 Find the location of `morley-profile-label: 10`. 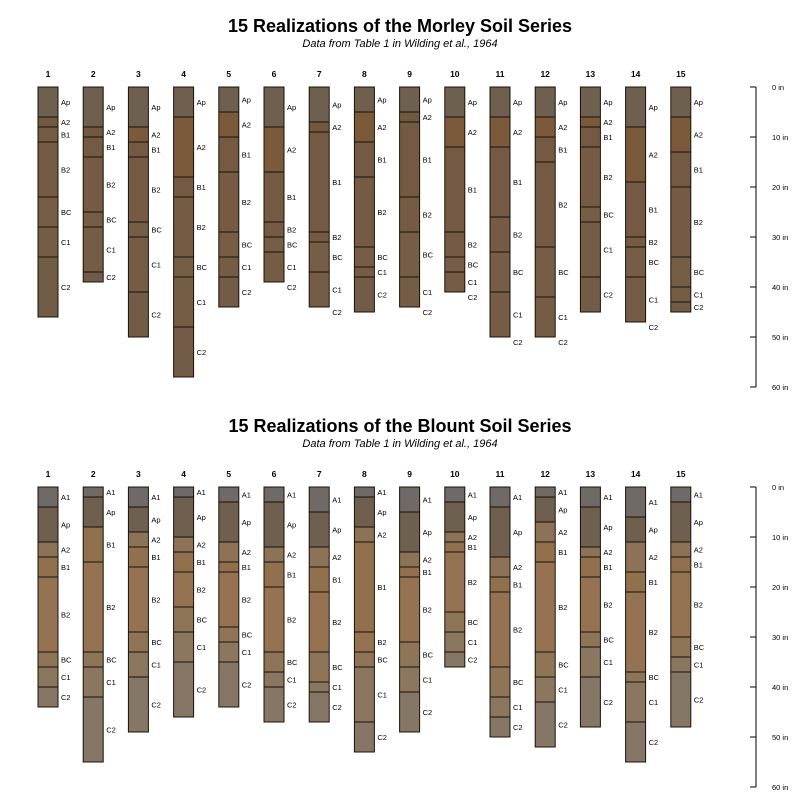

morley-profile-label: 10 is located at coordinates (455, 74).